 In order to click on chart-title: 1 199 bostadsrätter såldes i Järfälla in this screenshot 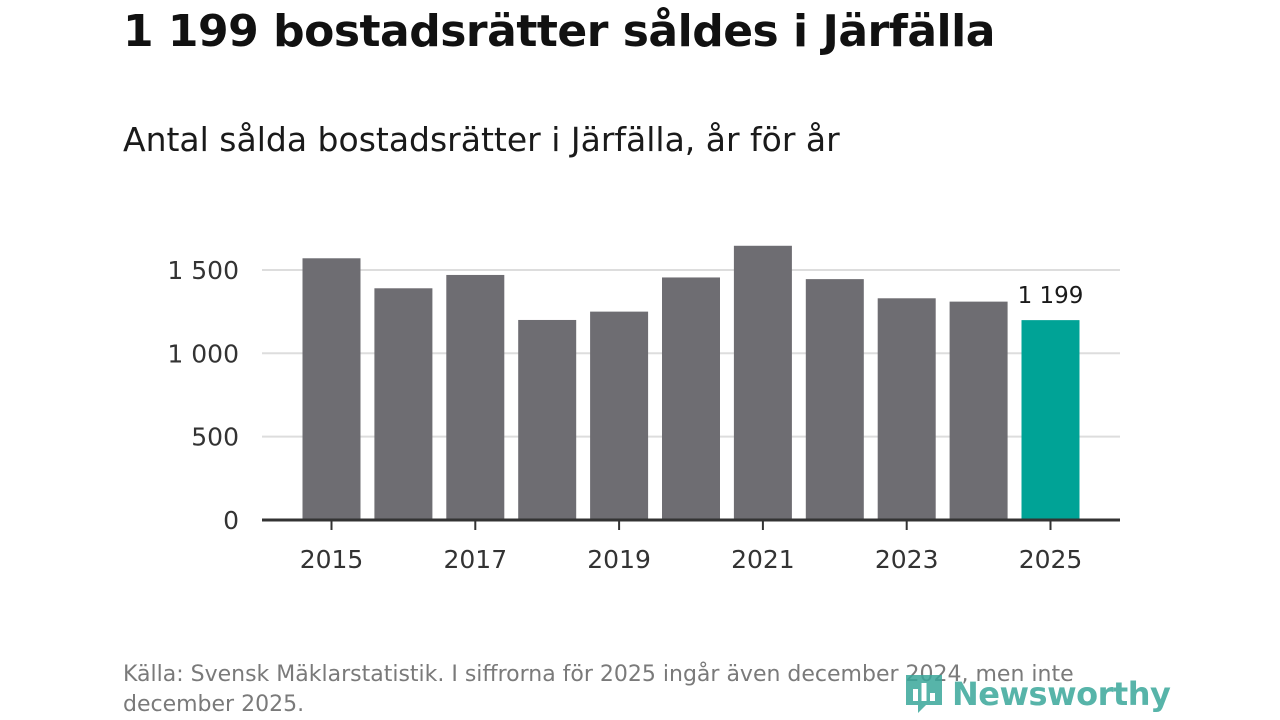, I will do `click(559, 31)`.